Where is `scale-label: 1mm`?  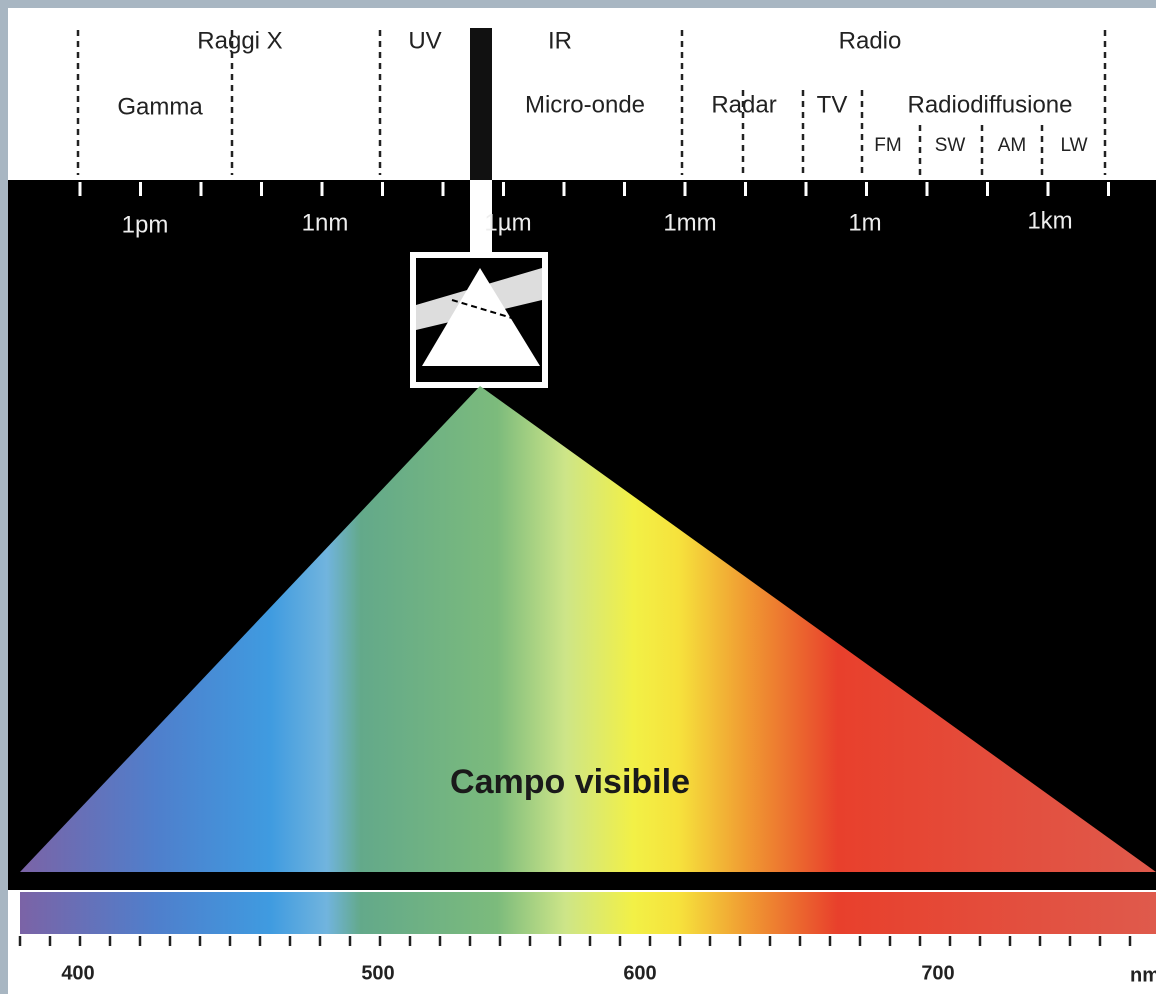 scale-label: 1mm is located at coordinates (689, 222).